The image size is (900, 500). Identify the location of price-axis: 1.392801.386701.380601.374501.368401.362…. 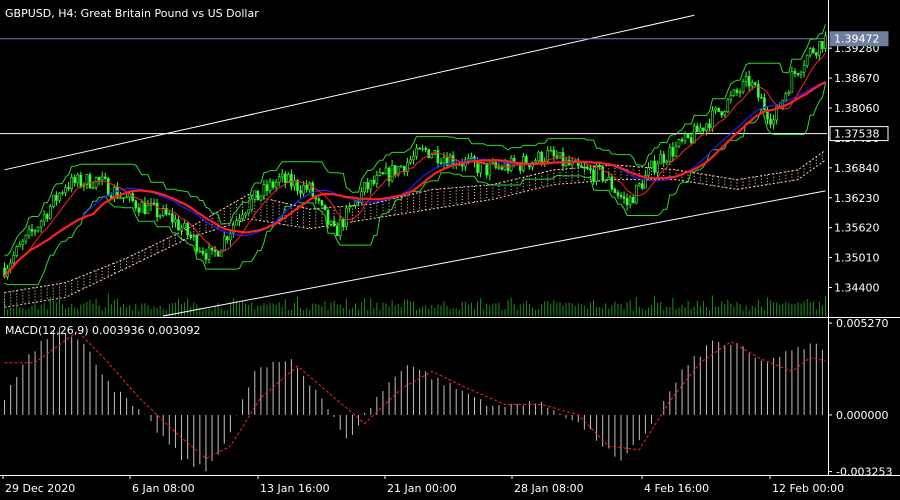
(854, 168).